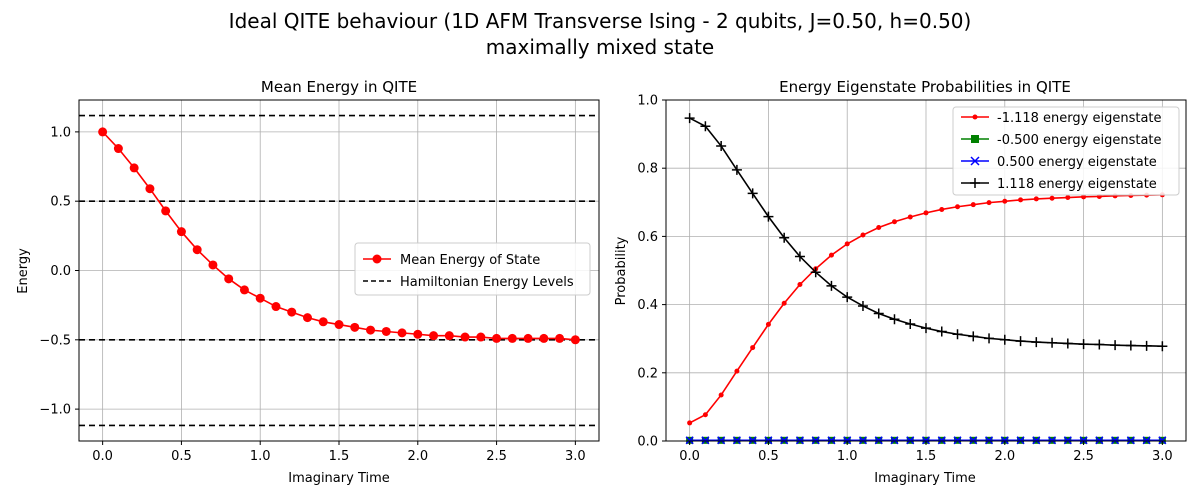  I want to click on y-tick-label: 0.6, so click(647, 237).